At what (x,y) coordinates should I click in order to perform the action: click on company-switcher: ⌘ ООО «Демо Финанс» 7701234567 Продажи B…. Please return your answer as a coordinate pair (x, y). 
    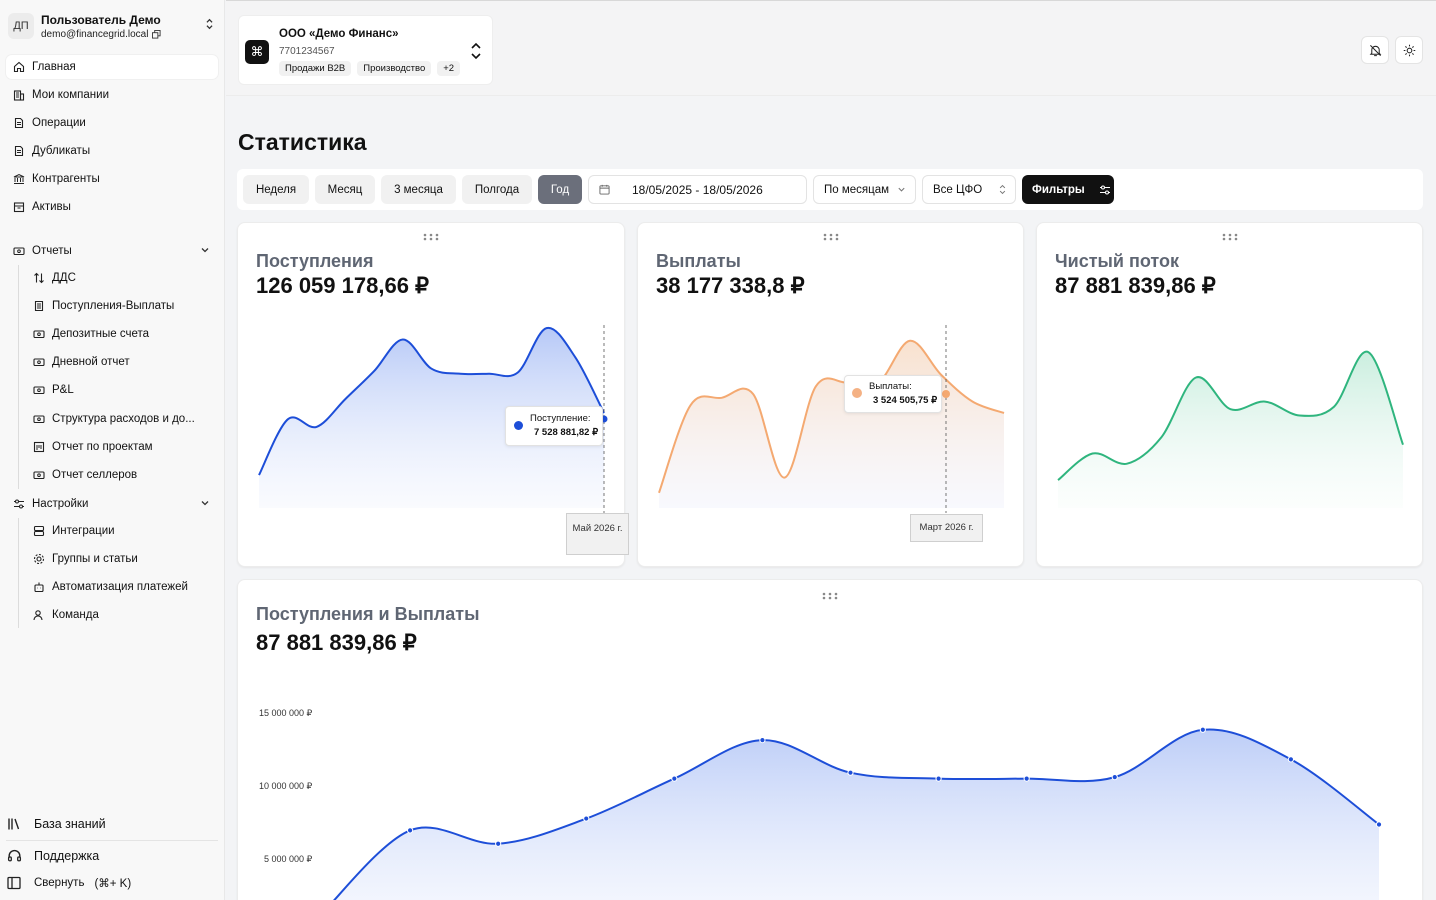
    Looking at the image, I should click on (365, 50).